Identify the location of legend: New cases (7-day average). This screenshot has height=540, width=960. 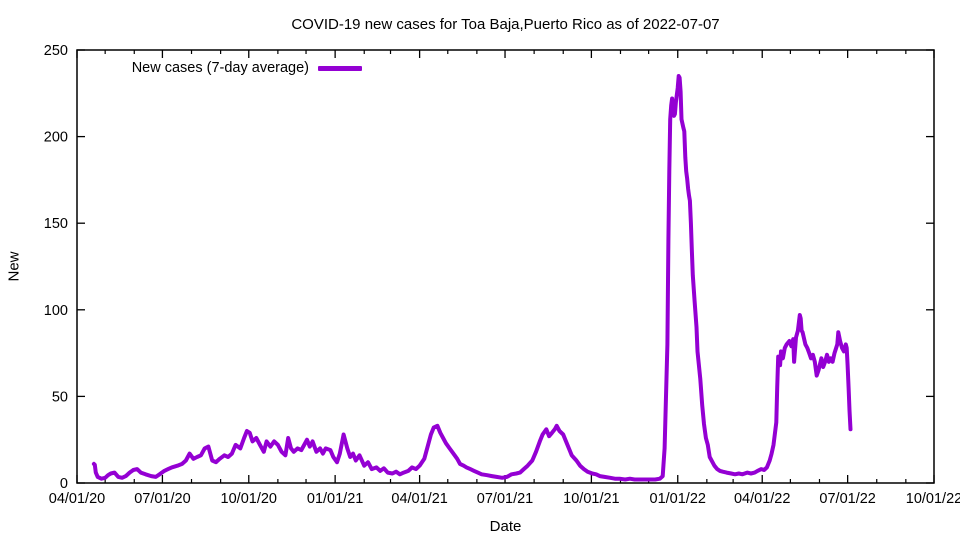
(226, 68).